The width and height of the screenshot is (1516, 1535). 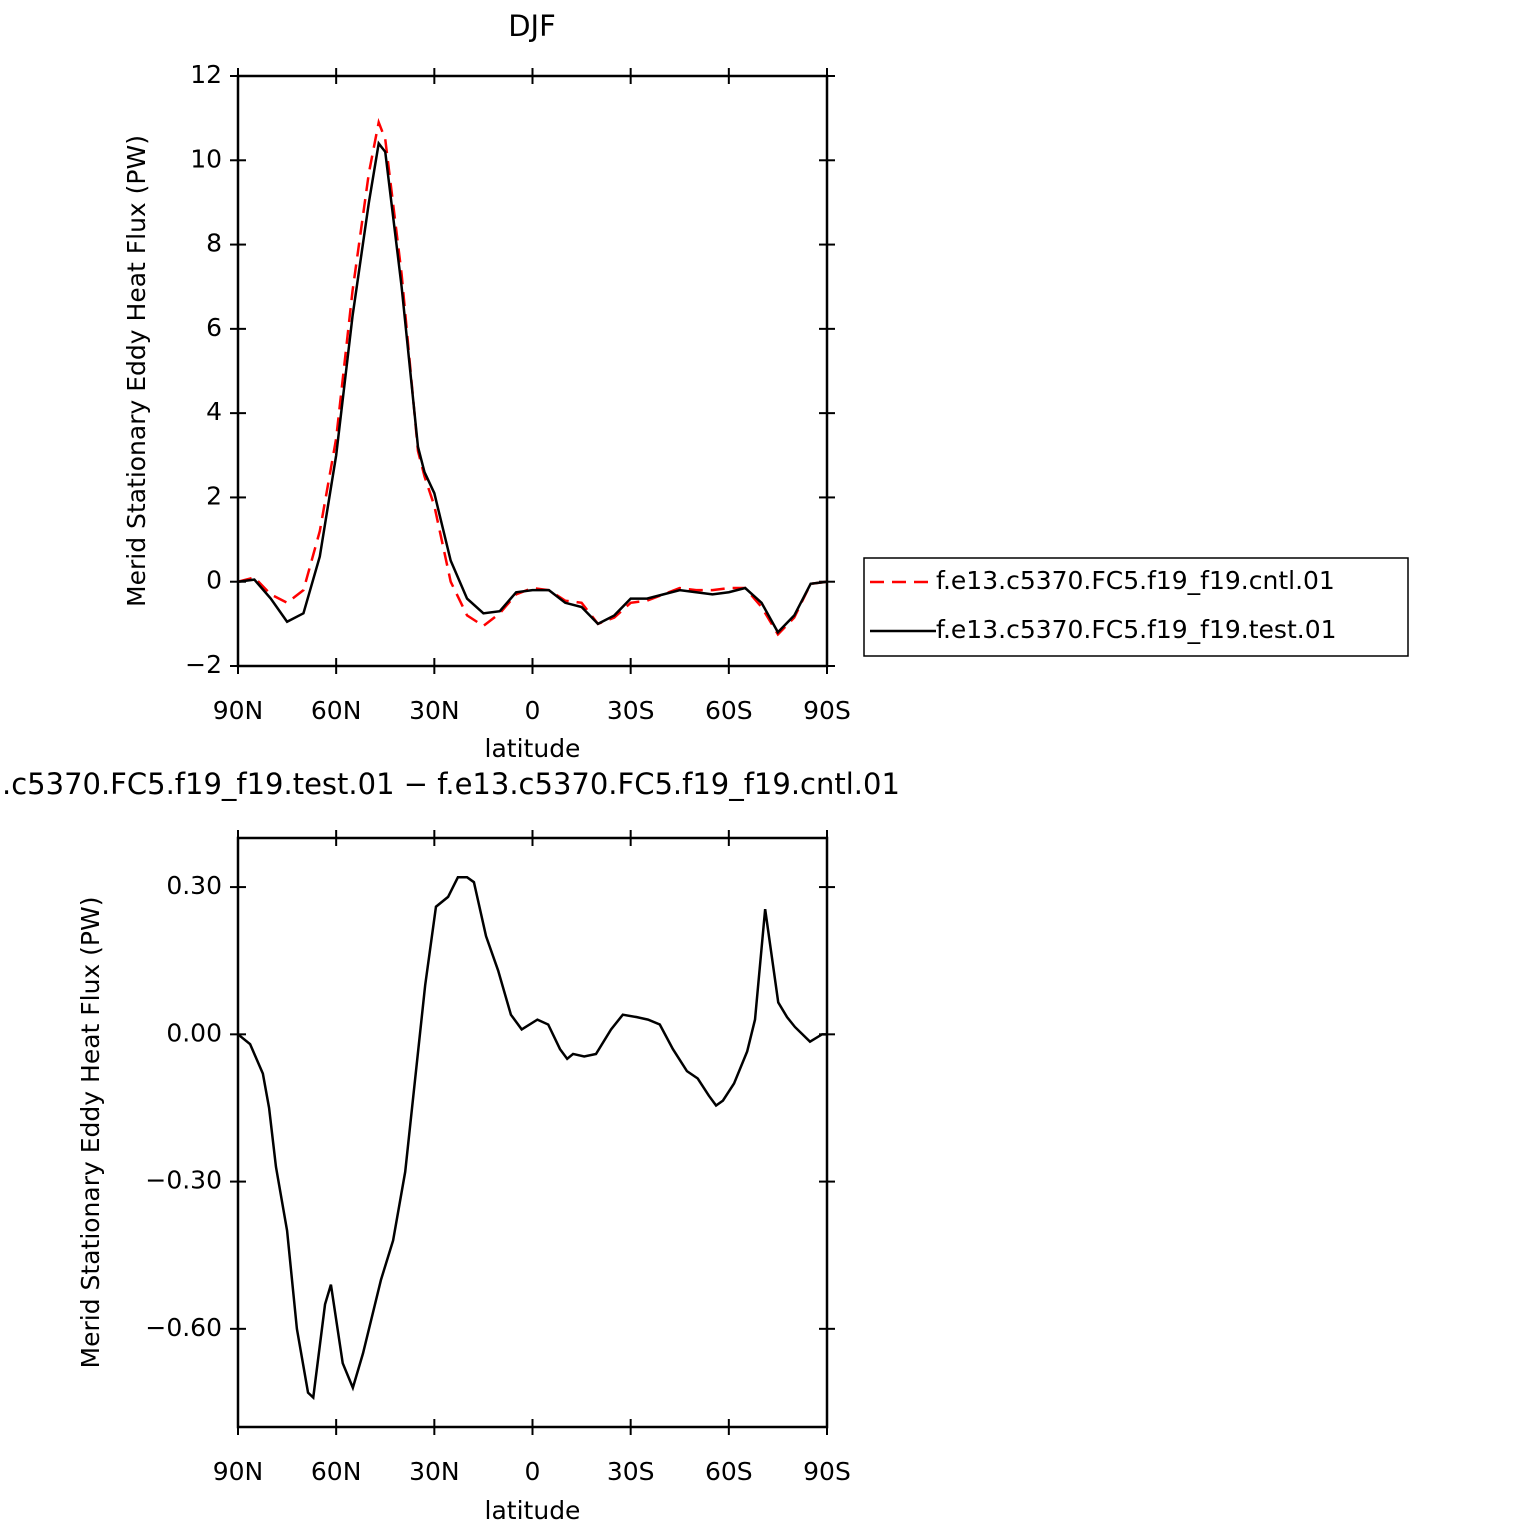 What do you see at coordinates (194, 885) in the screenshot?
I see `y-tick-label: 0.30` at bounding box center [194, 885].